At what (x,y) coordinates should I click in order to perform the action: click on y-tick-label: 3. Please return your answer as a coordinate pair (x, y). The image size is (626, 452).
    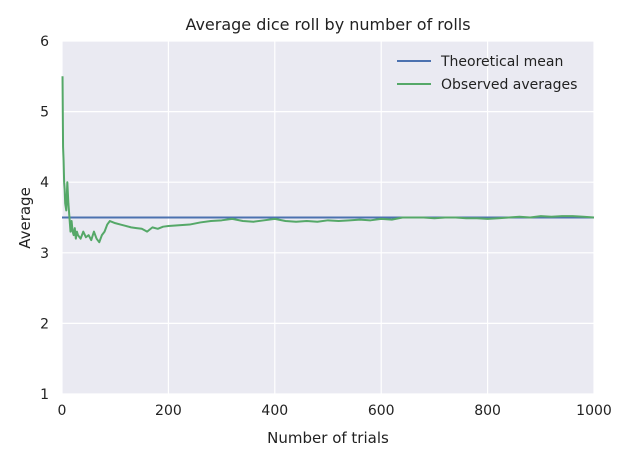
    Looking at the image, I should click on (44, 254).